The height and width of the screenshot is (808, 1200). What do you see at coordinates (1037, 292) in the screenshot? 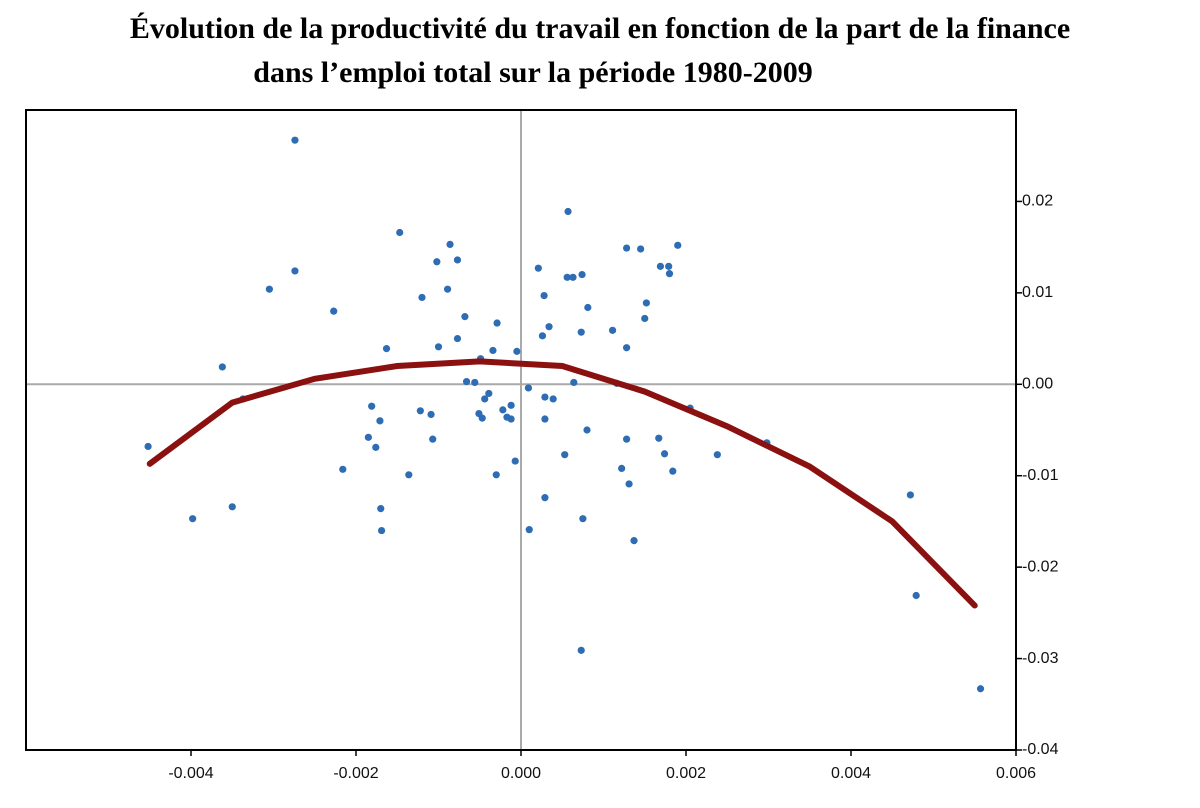
I see `y-tick-label: 0.01` at bounding box center [1037, 292].